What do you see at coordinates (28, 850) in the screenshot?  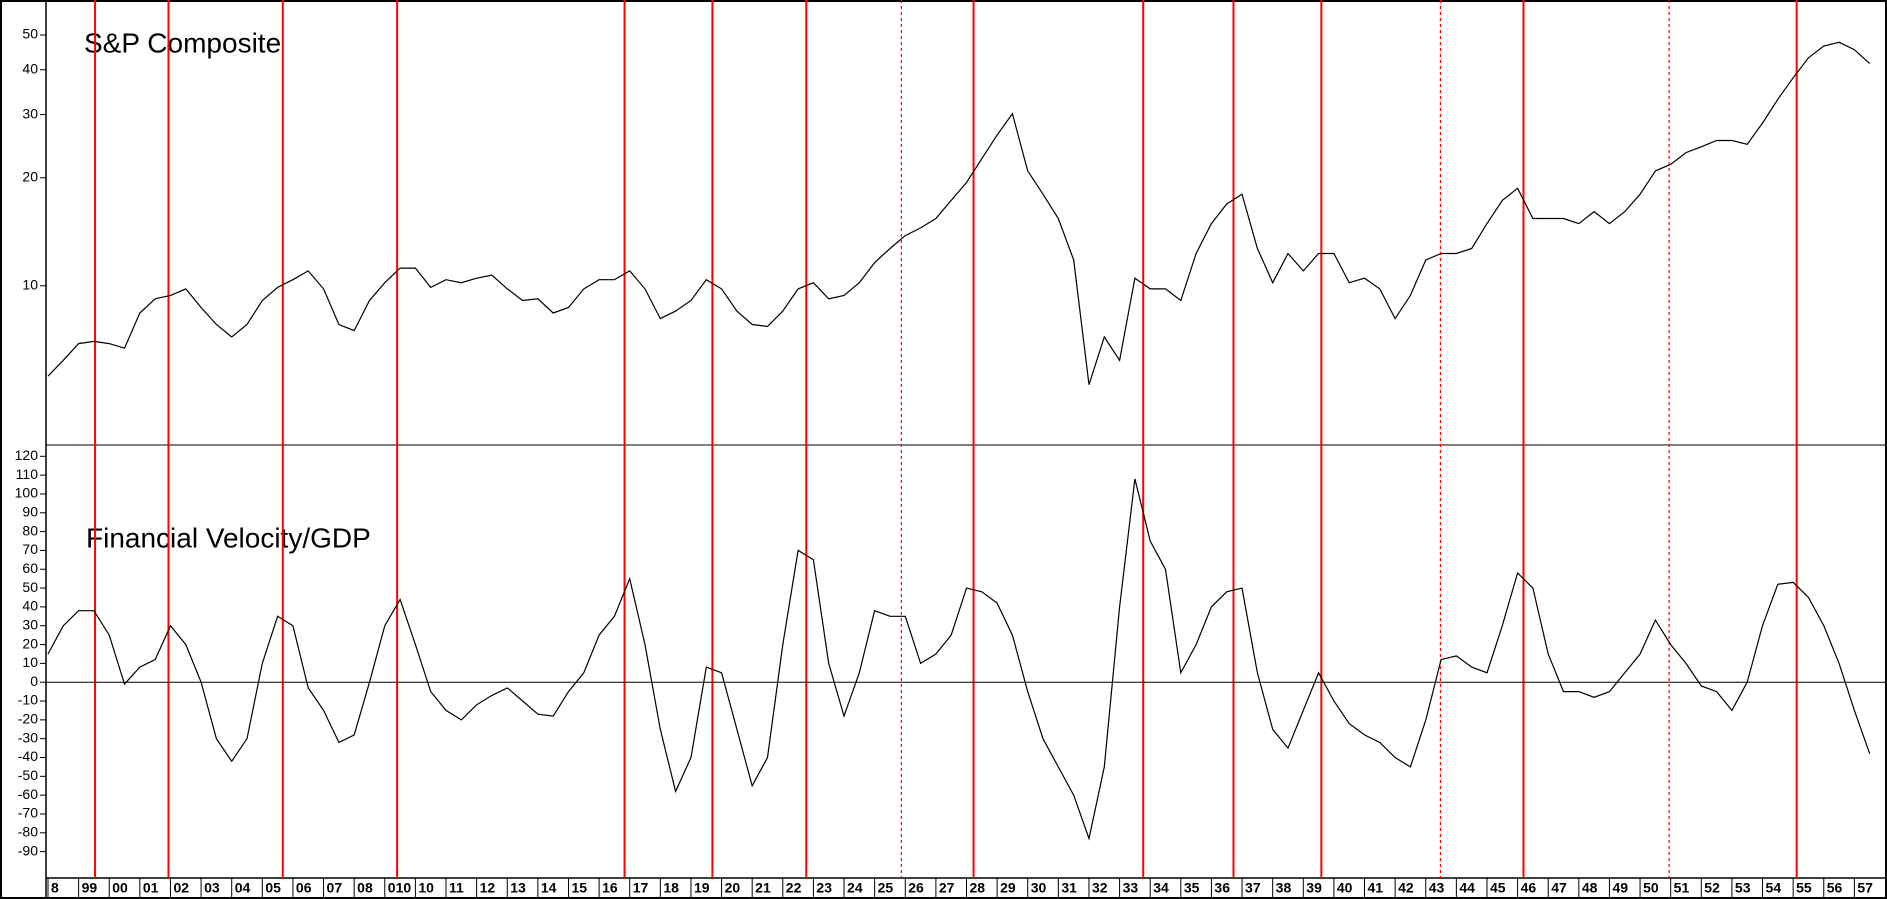 I see `y-tick-label: -90` at bounding box center [28, 850].